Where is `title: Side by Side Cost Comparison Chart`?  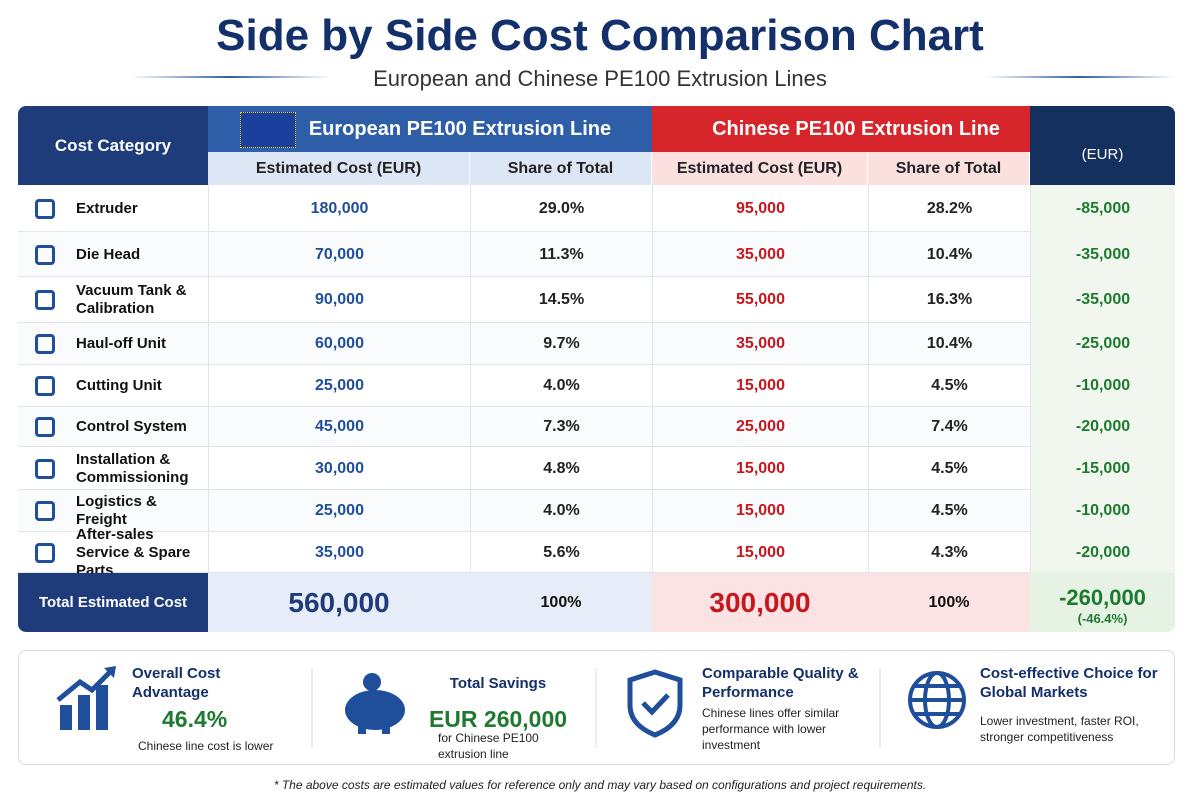
title: Side by Side Cost Comparison Chart is located at coordinates (600, 35).